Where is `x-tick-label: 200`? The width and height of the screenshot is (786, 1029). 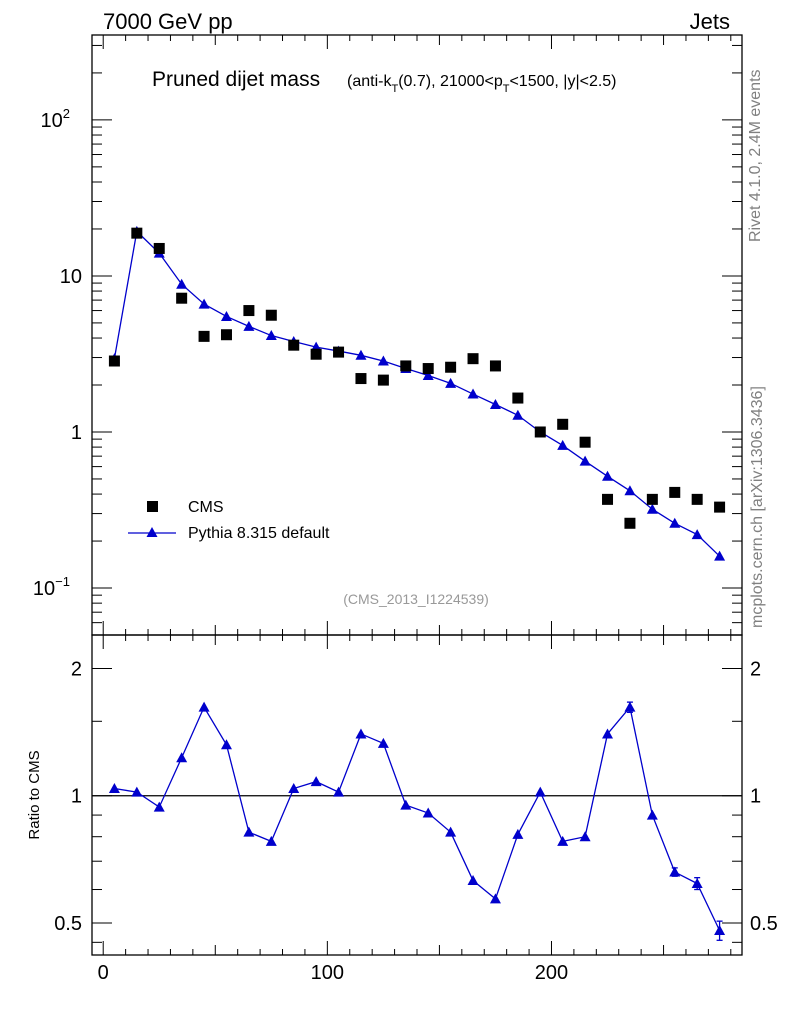
x-tick-label: 200 is located at coordinates (551, 973).